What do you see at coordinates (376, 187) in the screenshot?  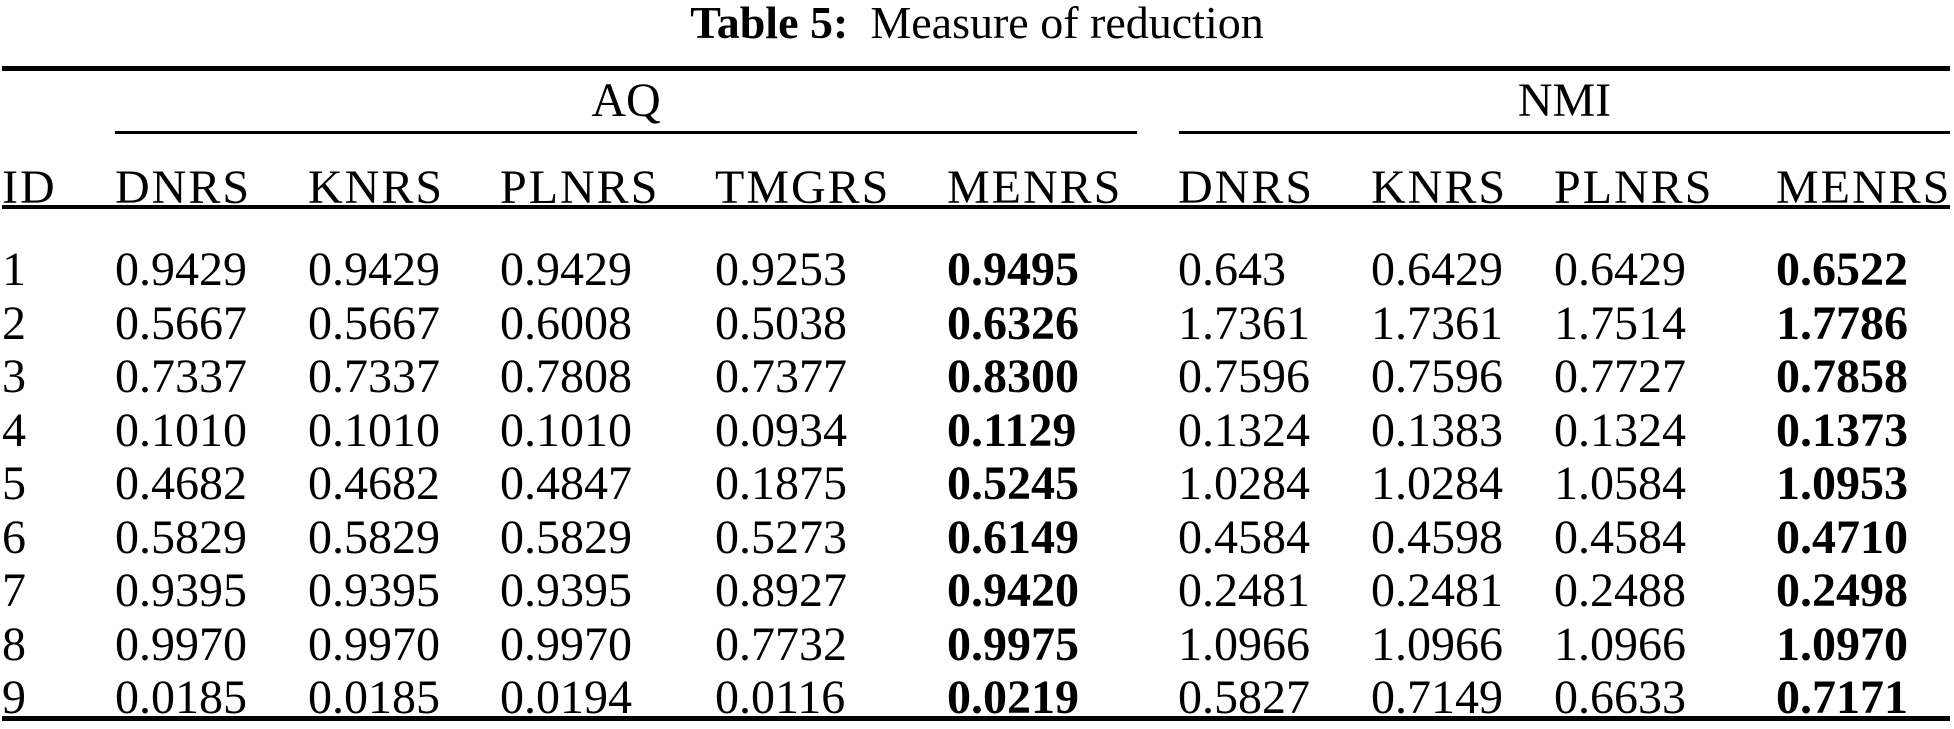 I see `col-header-aq-knrs: KNRS` at bounding box center [376, 187].